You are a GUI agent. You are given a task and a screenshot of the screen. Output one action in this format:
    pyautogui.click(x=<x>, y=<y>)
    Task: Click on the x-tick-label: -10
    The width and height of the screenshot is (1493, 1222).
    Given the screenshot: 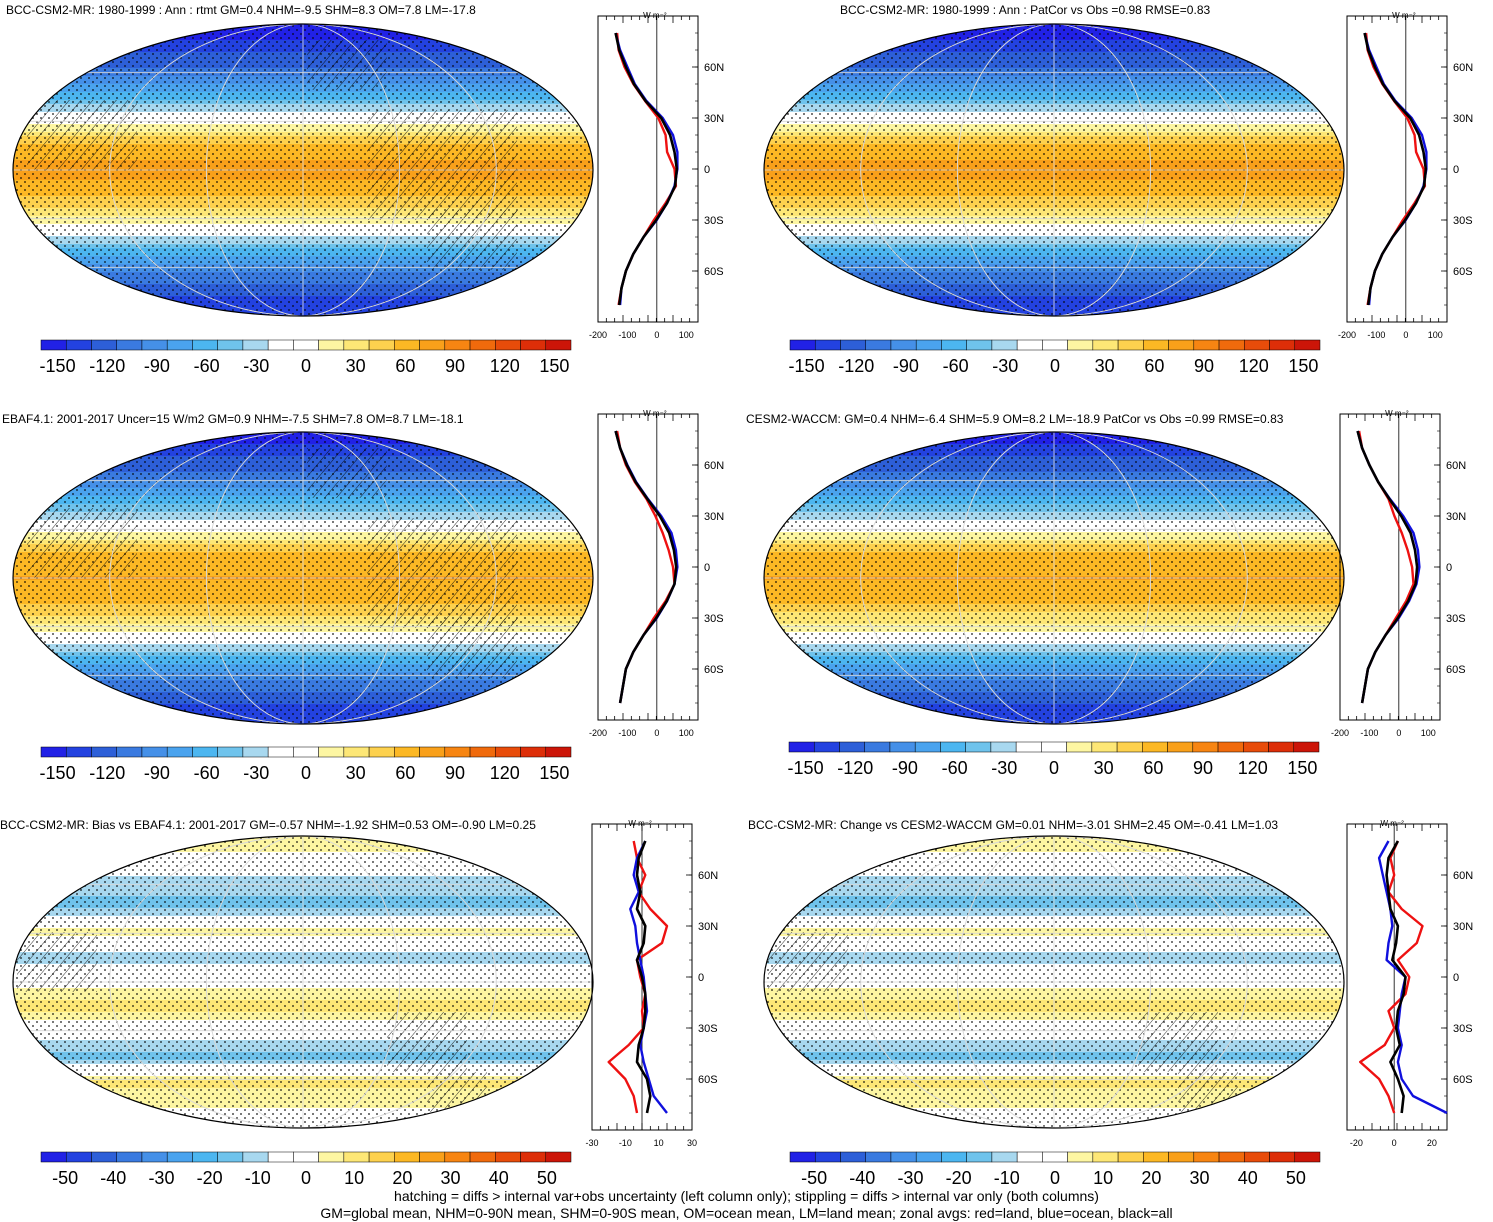 What is the action you would take?
    pyautogui.click(x=625, y=1143)
    